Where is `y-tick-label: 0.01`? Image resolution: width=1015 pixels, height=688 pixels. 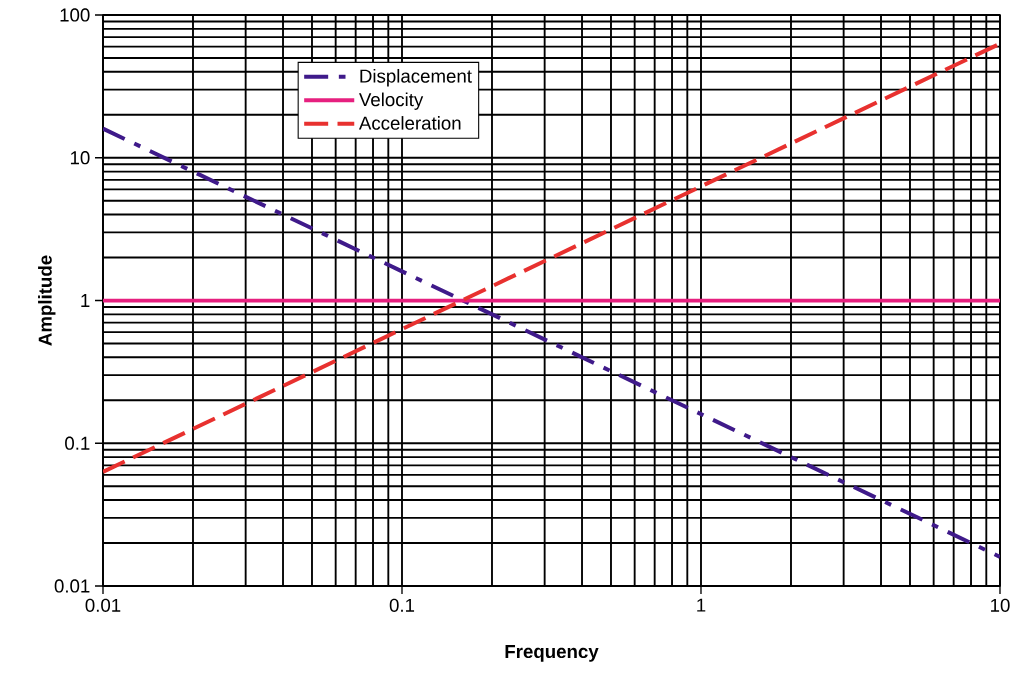
y-tick-label: 0.01 is located at coordinates (72, 586).